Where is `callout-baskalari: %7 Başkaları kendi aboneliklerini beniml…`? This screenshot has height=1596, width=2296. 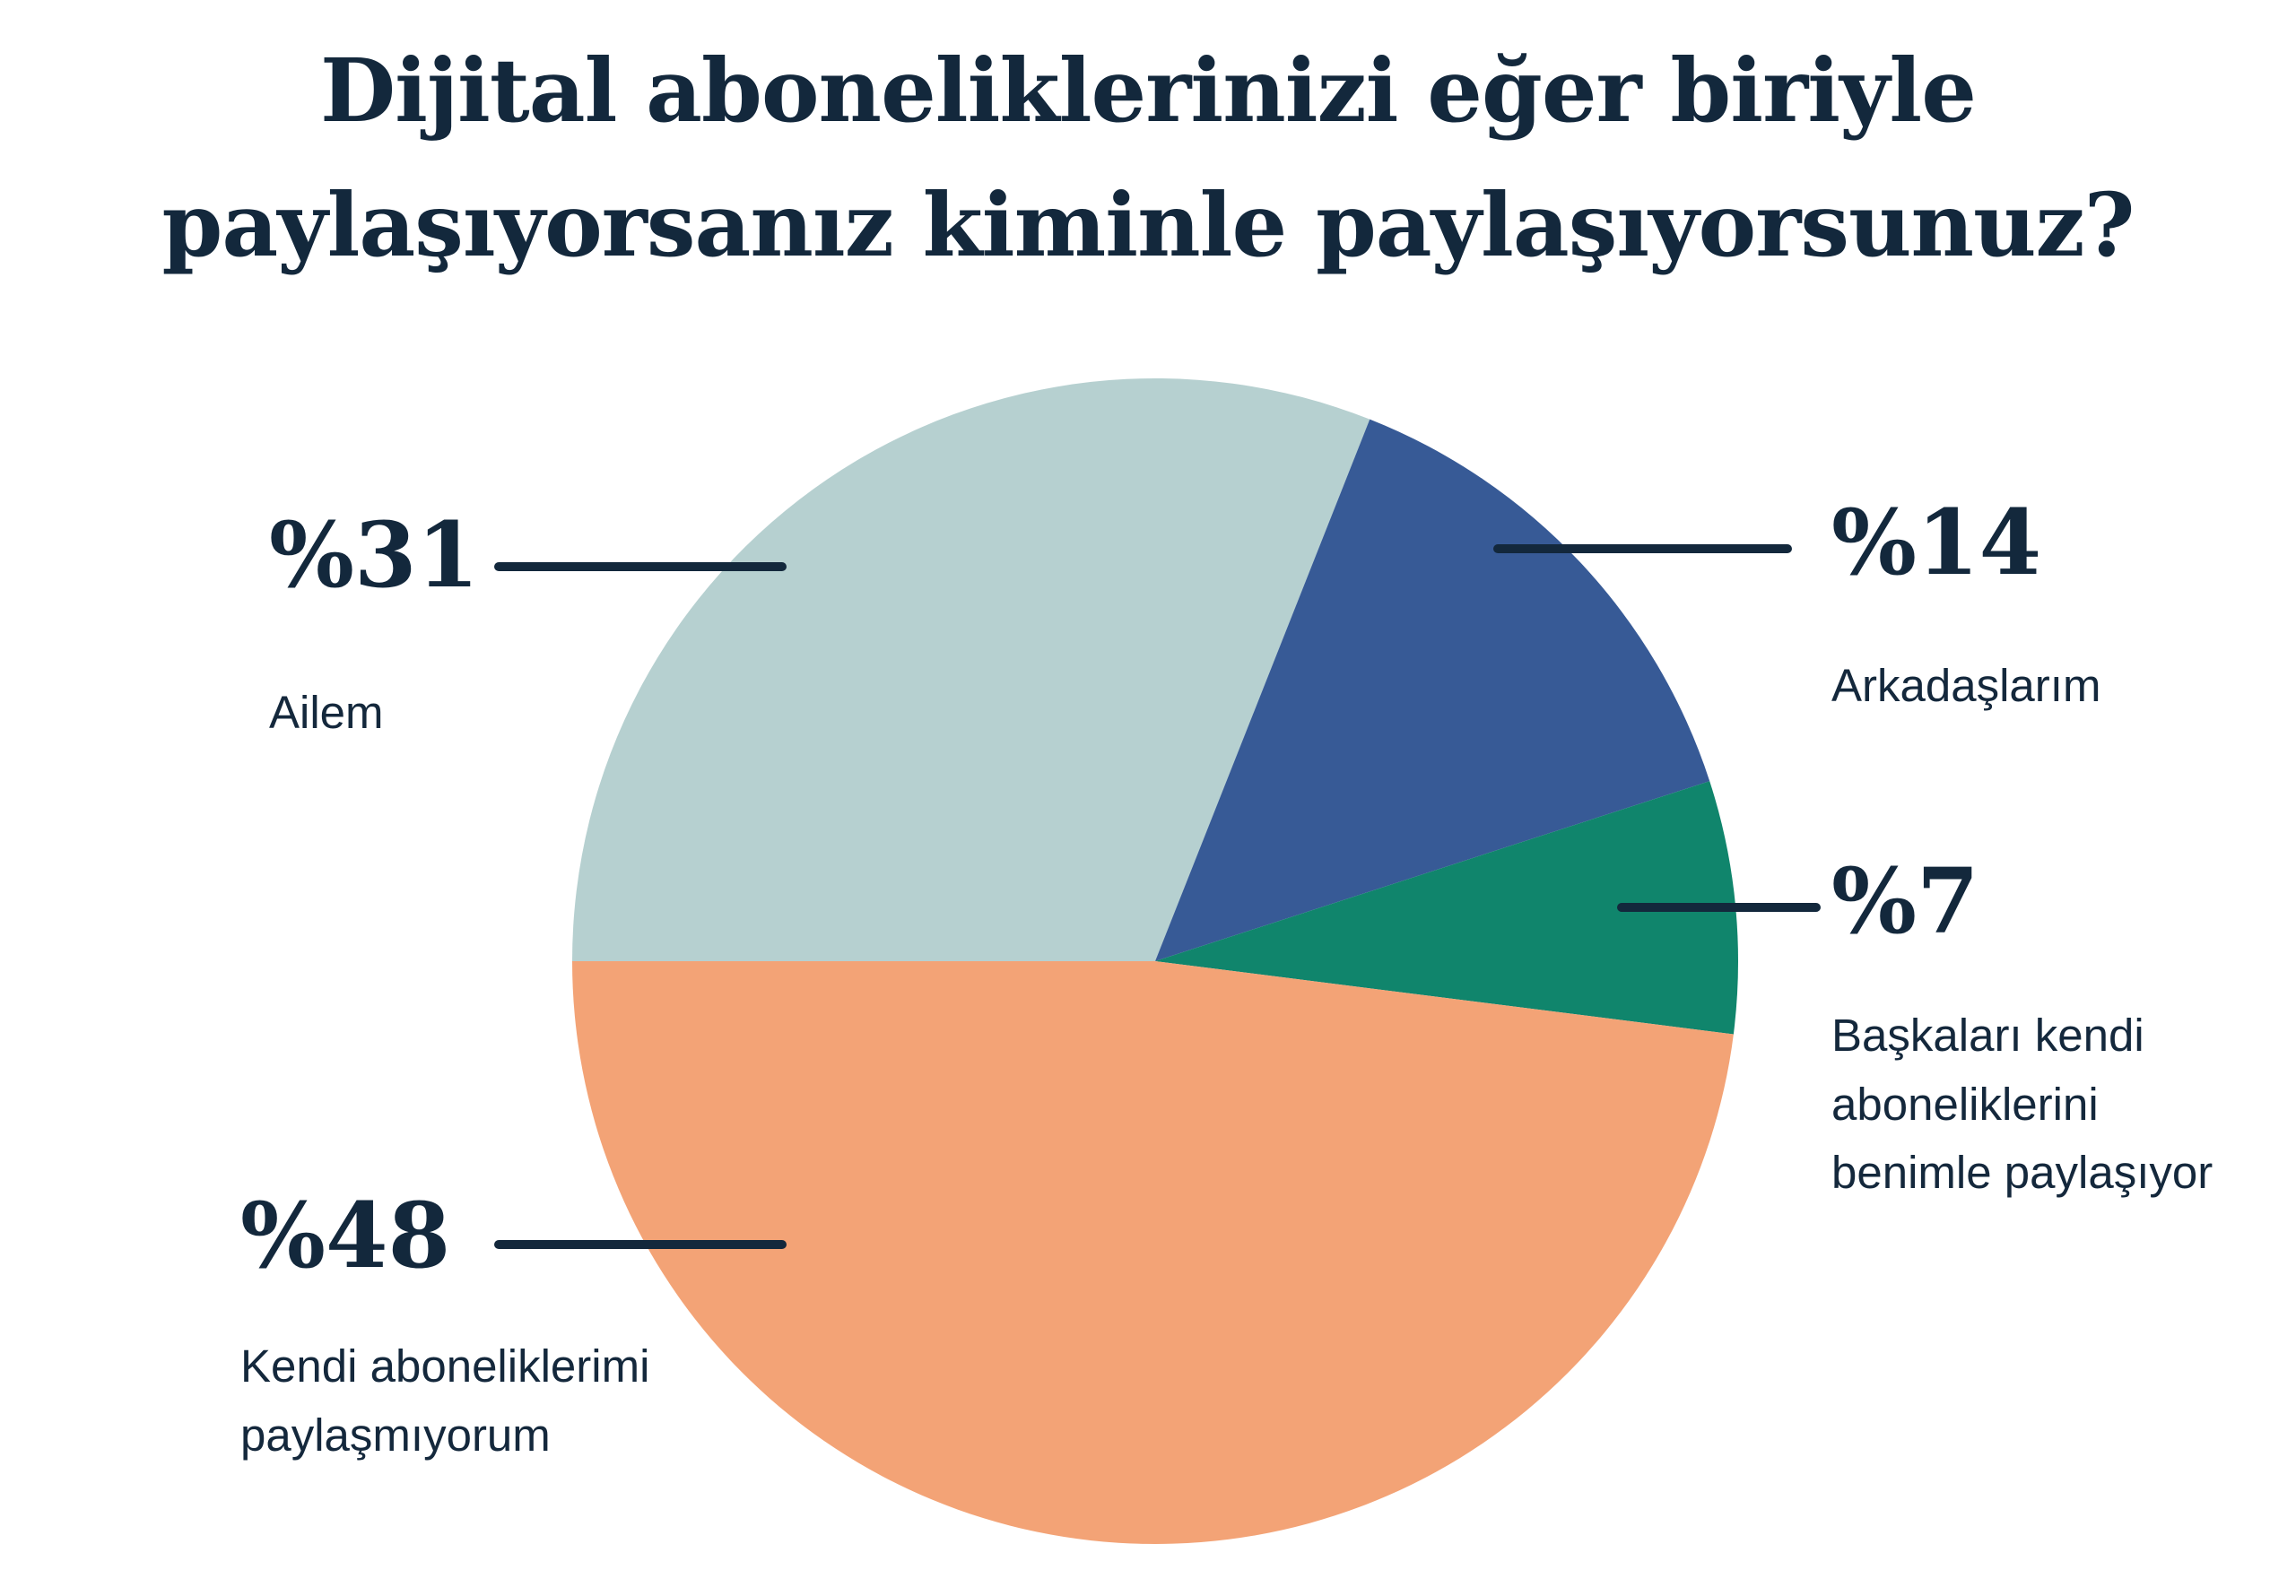 callout-baskalari: %7 Başkaları kendi aboneliklerini beniml… is located at coordinates (2046, 1032).